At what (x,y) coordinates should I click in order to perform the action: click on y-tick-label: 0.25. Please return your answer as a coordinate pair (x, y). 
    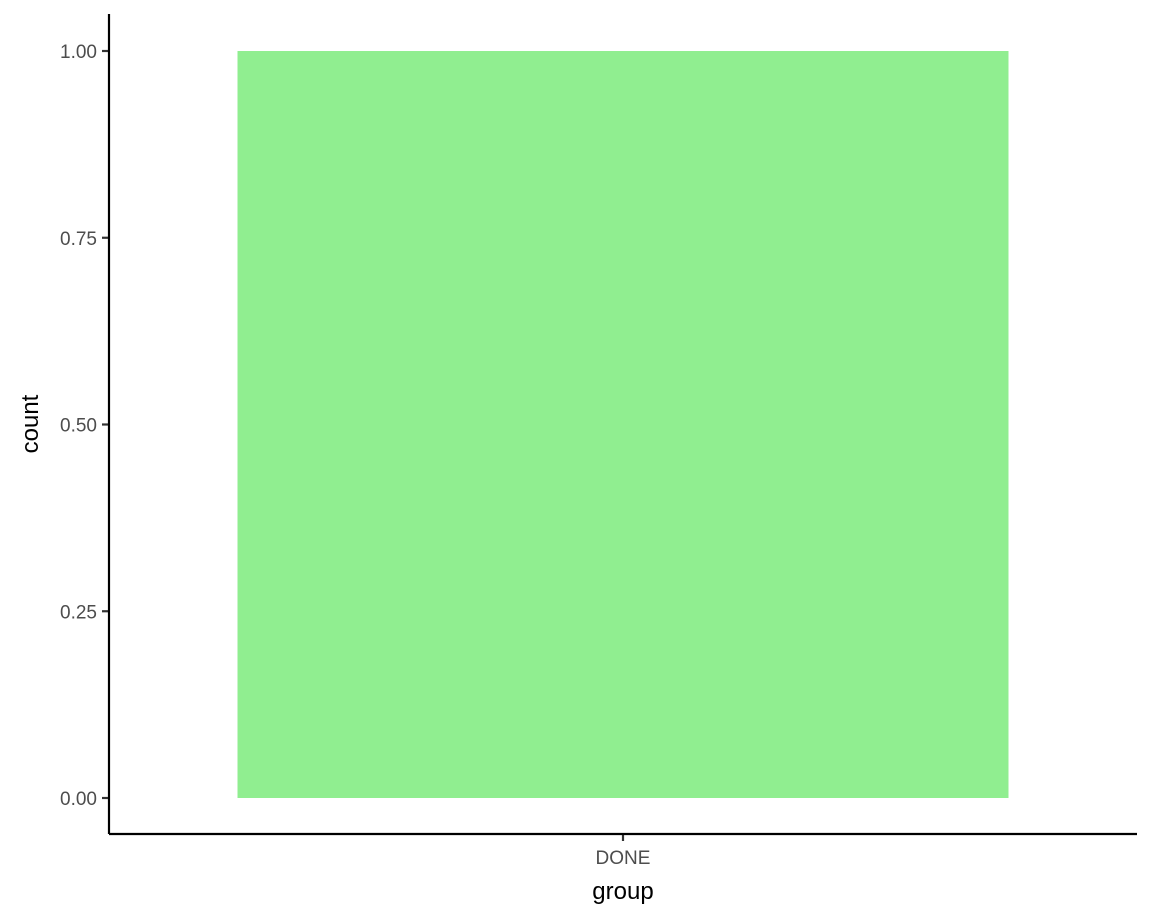
    Looking at the image, I should click on (78, 612).